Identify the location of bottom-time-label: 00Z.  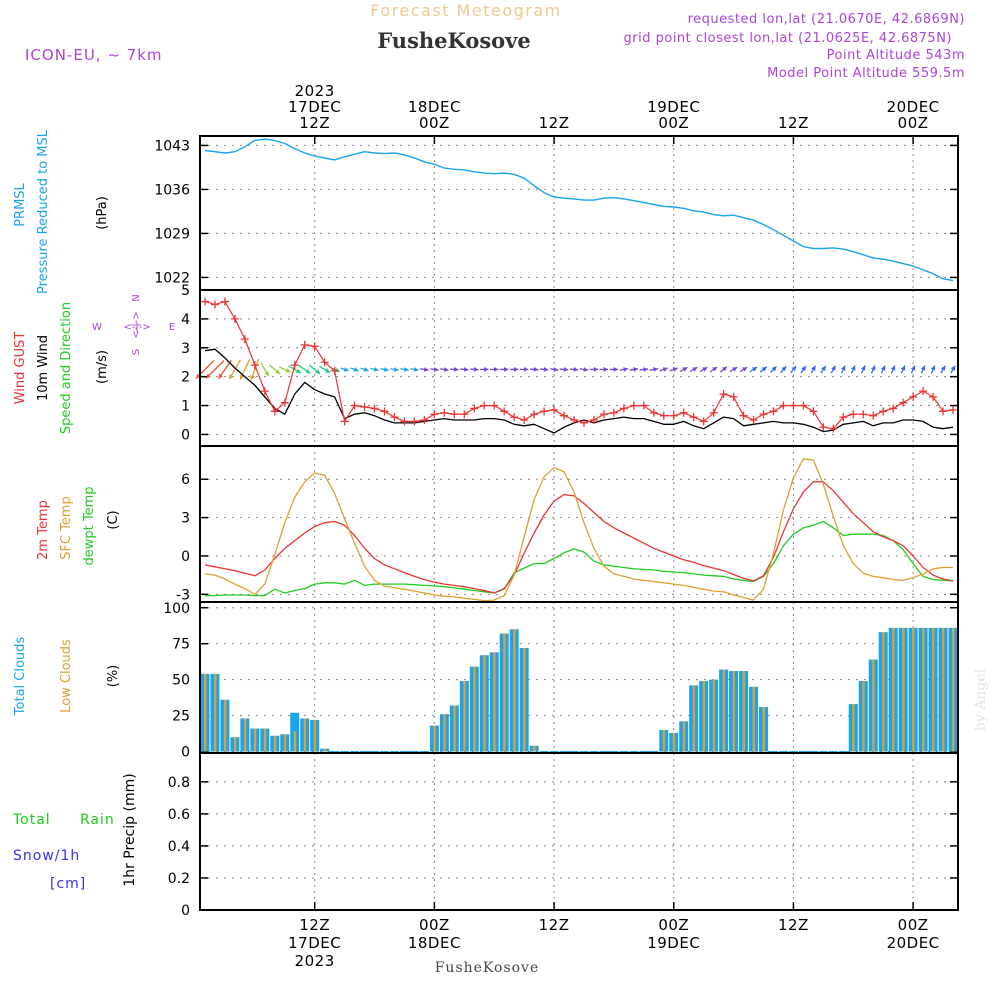
(434, 925).